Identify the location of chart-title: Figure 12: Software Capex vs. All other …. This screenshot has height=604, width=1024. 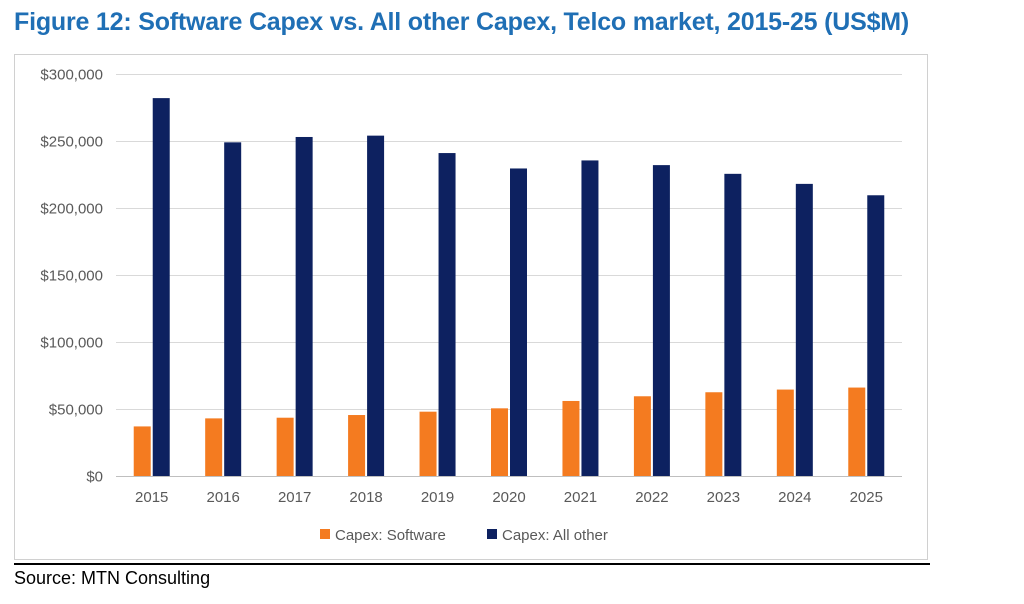
(462, 22).